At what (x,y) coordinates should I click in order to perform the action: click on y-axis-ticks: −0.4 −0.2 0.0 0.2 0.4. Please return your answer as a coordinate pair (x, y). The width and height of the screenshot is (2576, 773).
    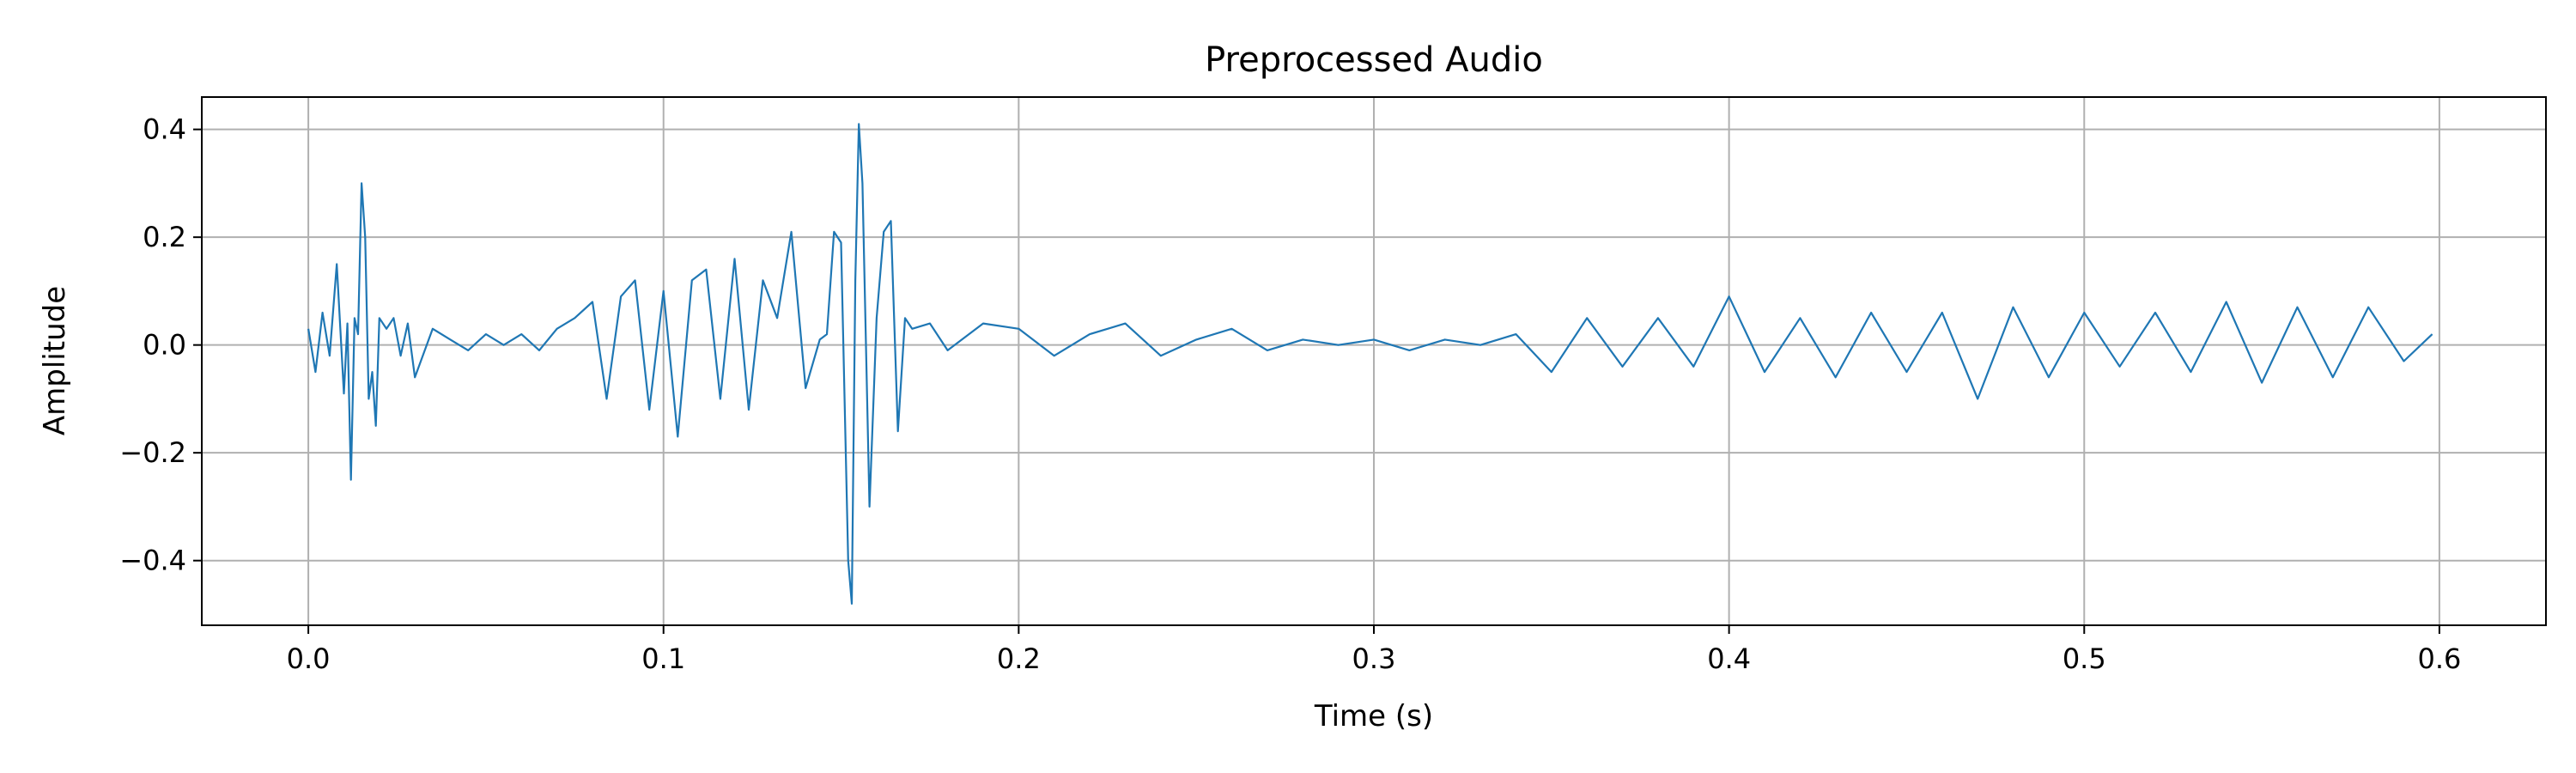
    Looking at the image, I should click on (160, 345).